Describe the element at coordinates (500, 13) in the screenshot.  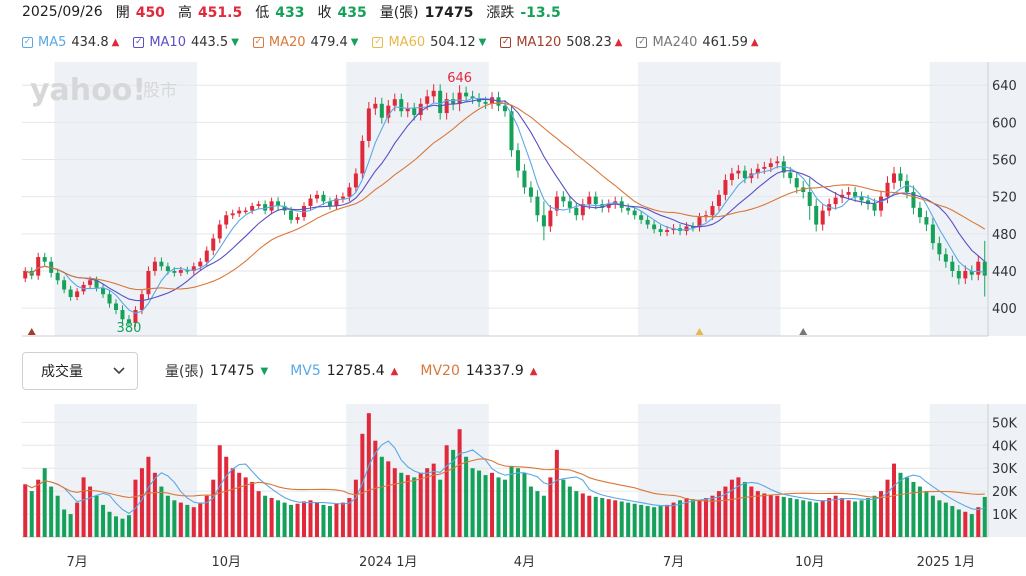
I see `change-label: 漲跌` at that location.